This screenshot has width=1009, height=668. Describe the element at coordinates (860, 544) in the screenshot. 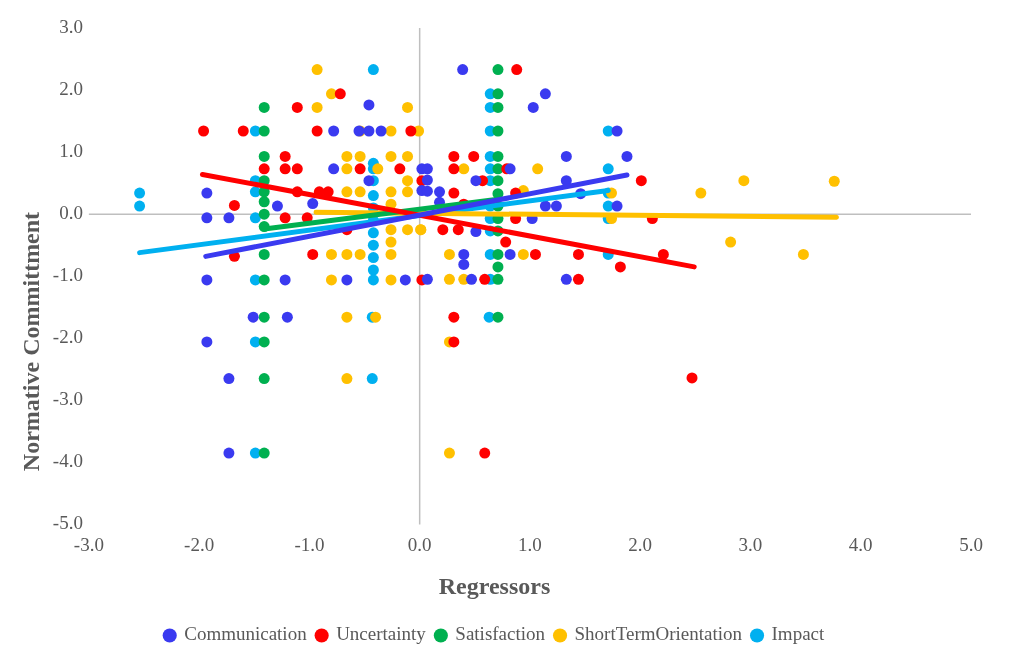

I see `x-tick-label: 4.0` at that location.